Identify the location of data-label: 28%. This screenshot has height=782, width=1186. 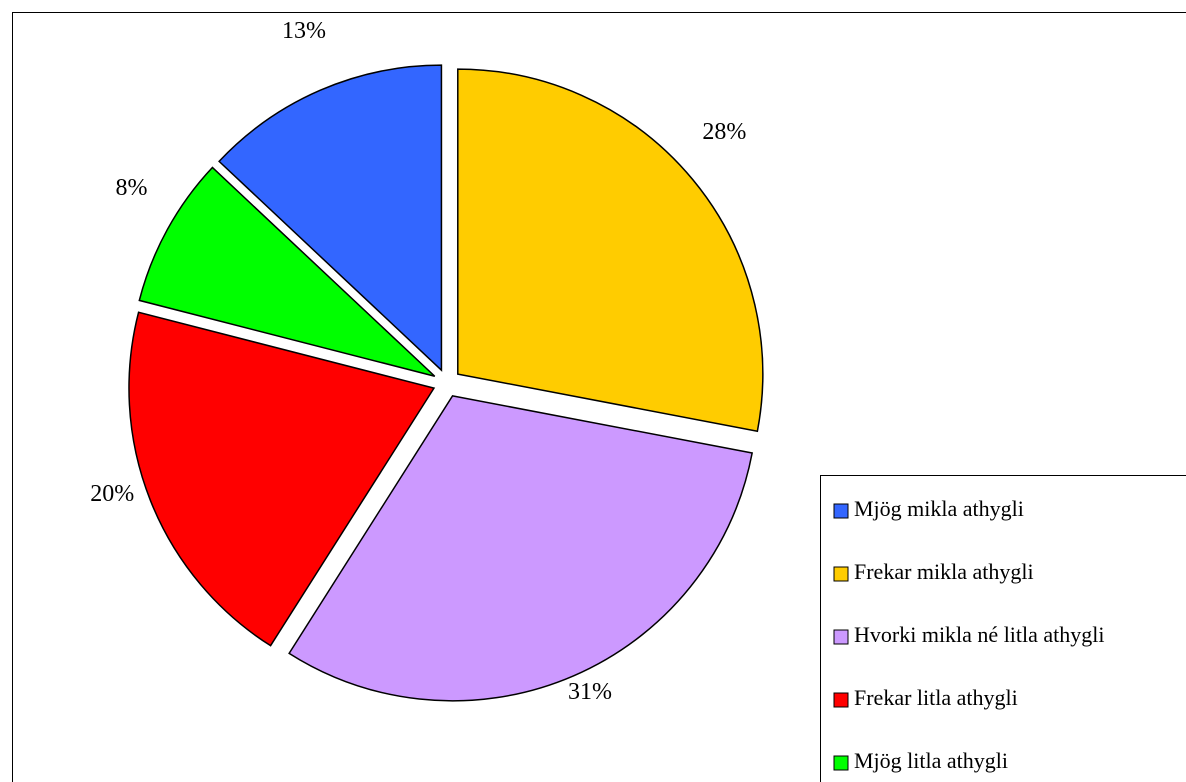
(724, 132).